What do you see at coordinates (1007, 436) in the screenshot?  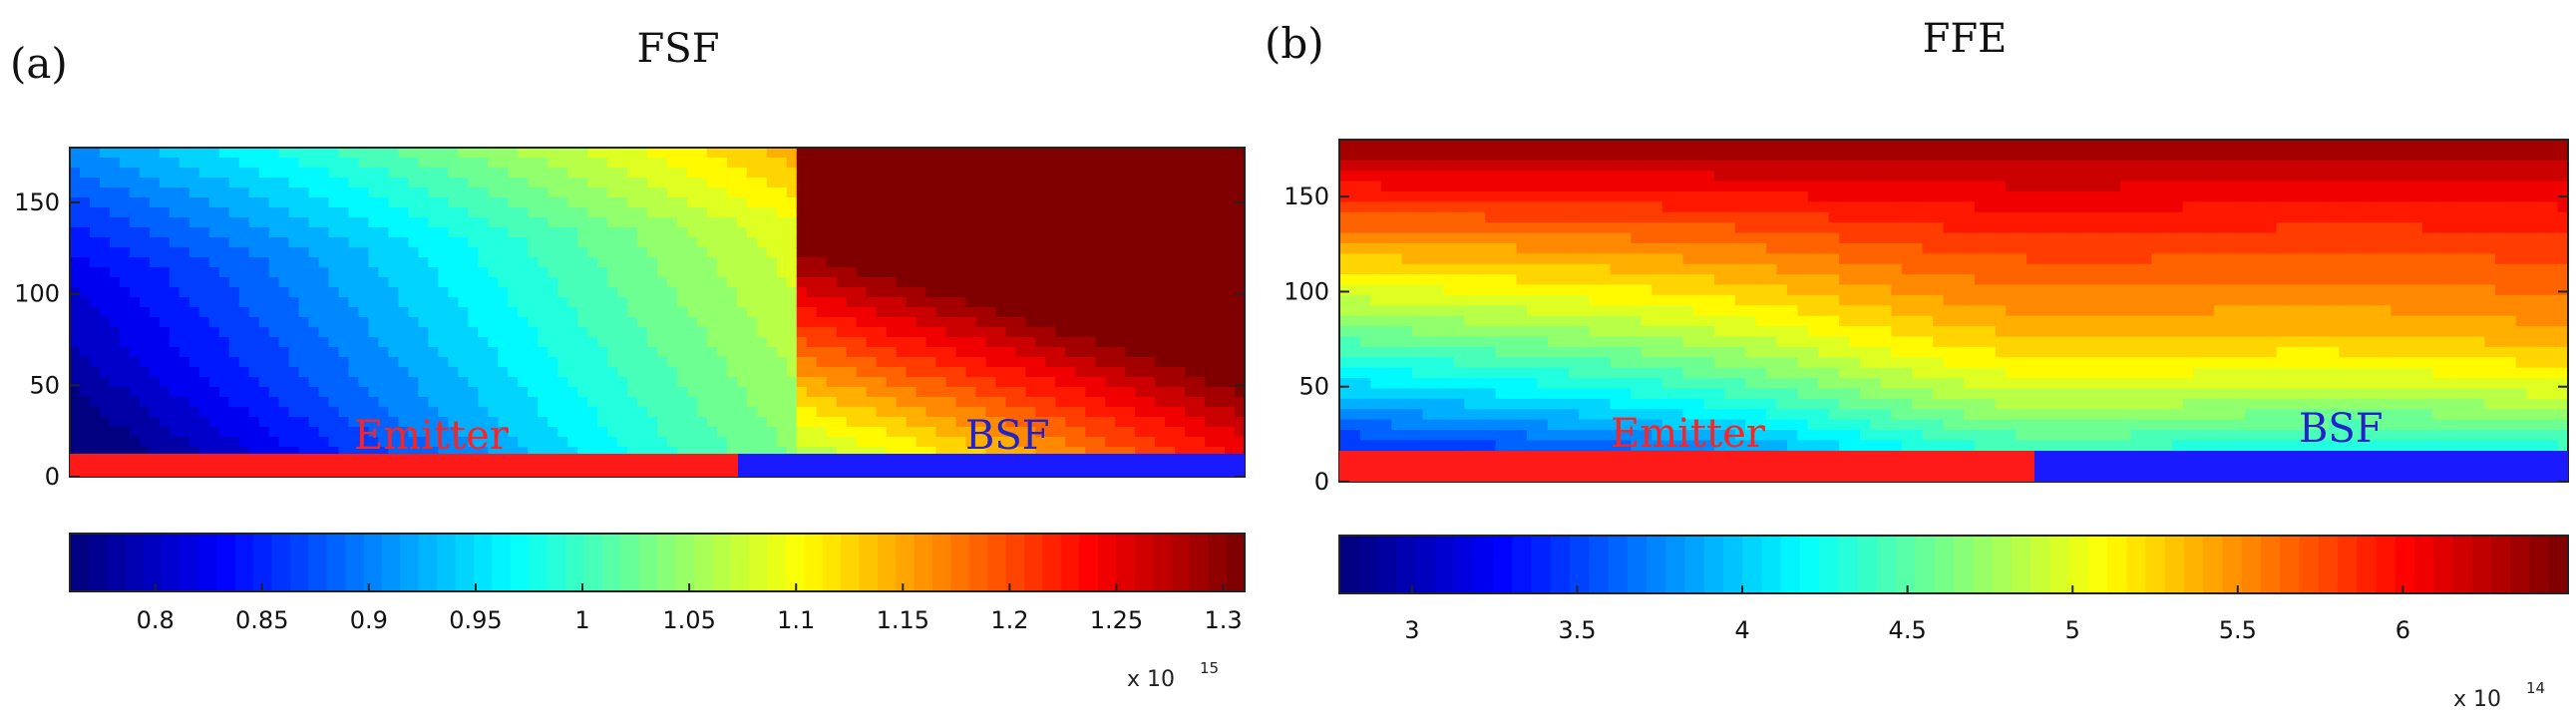 I see `panel-a-bsf-label: BSF` at bounding box center [1007, 436].